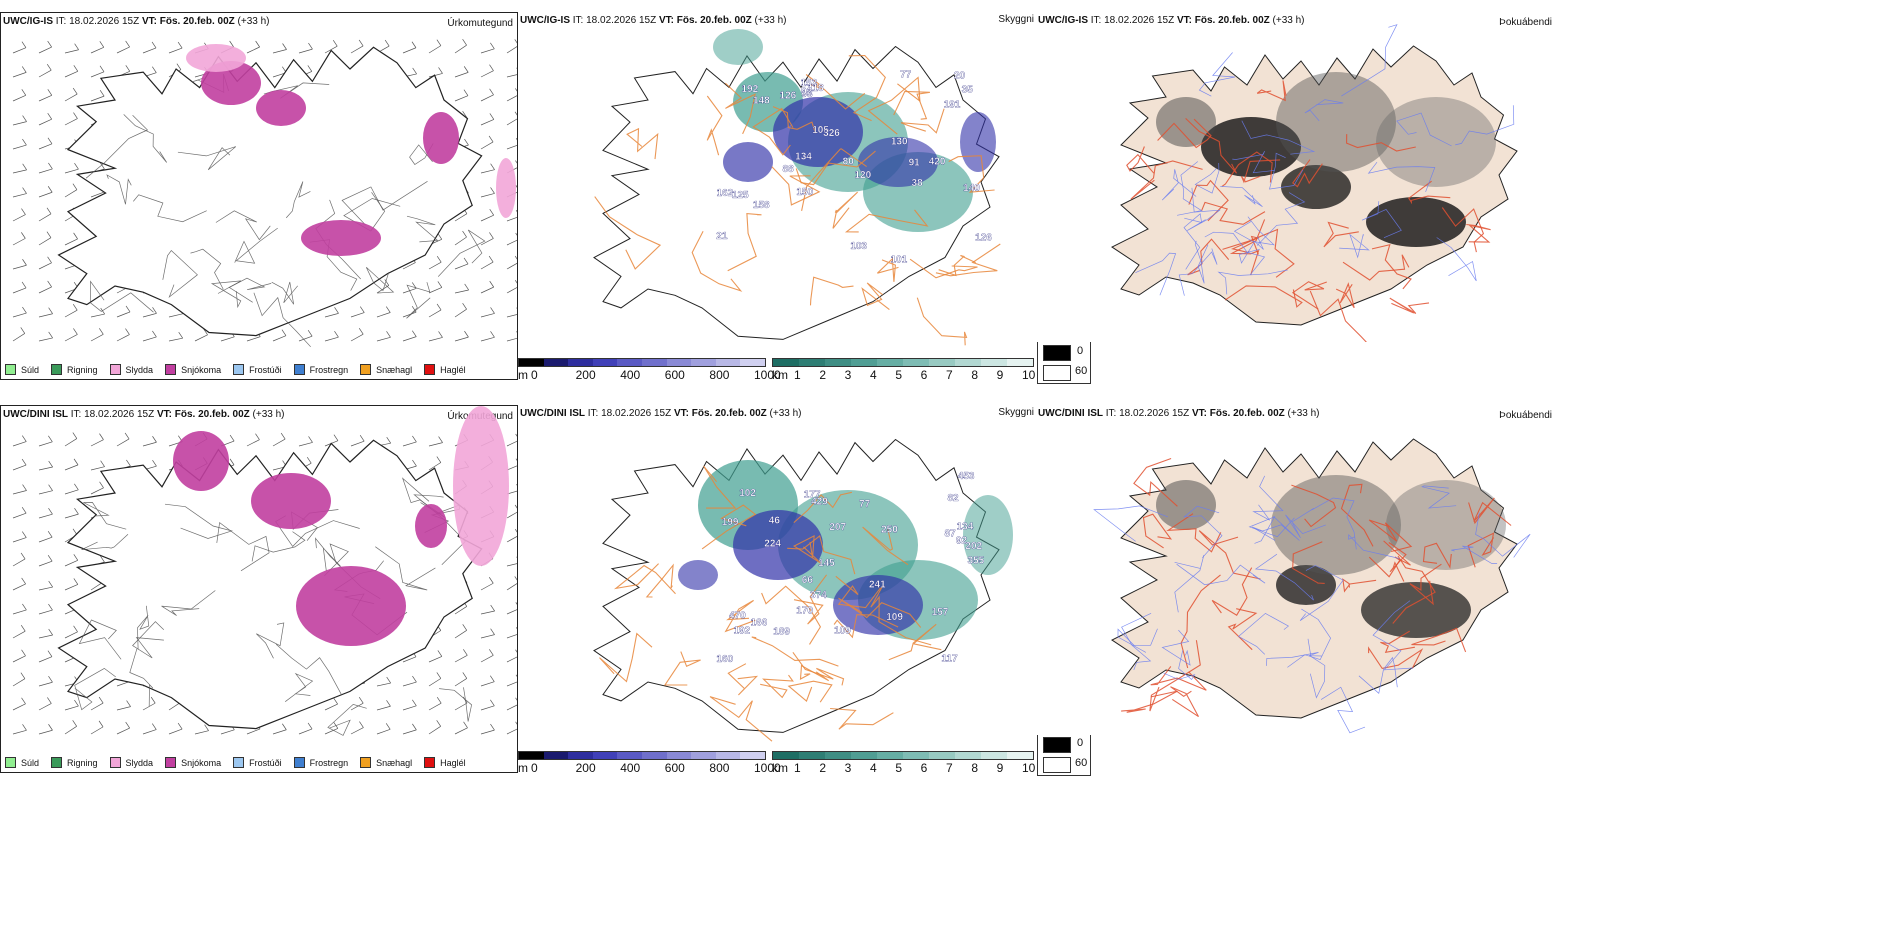 This screenshot has height=950, width=1900. I want to click on cloud-base-label: 374, so click(818, 595).